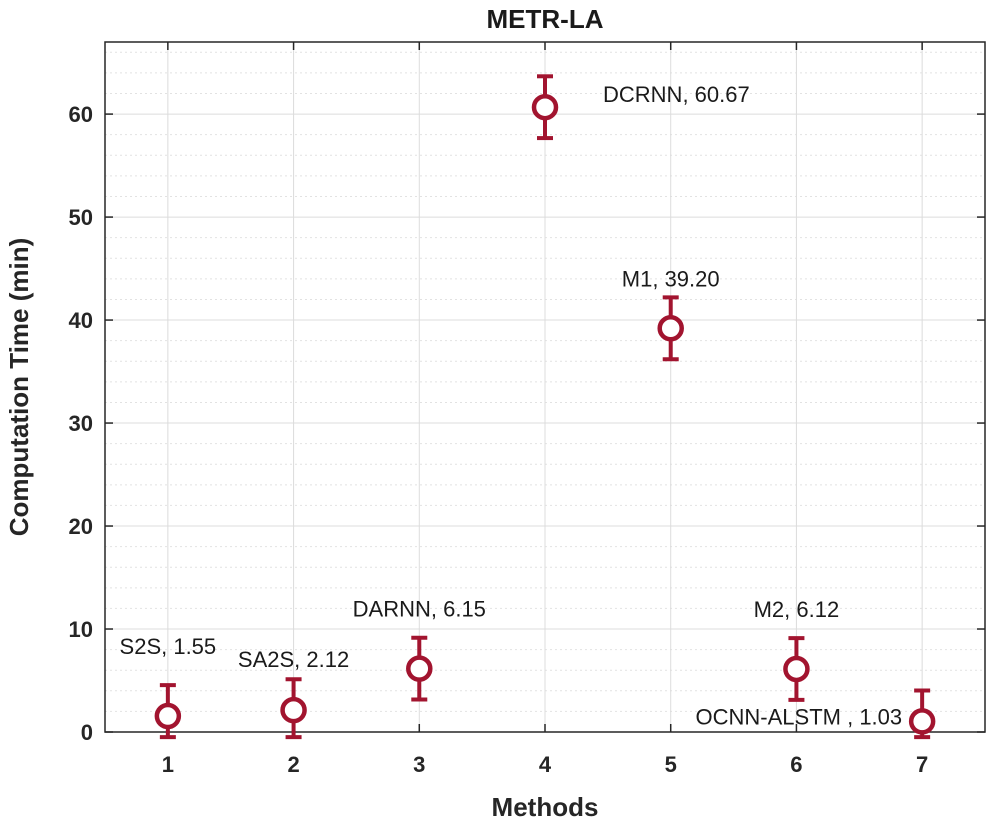  Describe the element at coordinates (81, 423) in the screenshot. I see `y-tick-label: 30` at that location.